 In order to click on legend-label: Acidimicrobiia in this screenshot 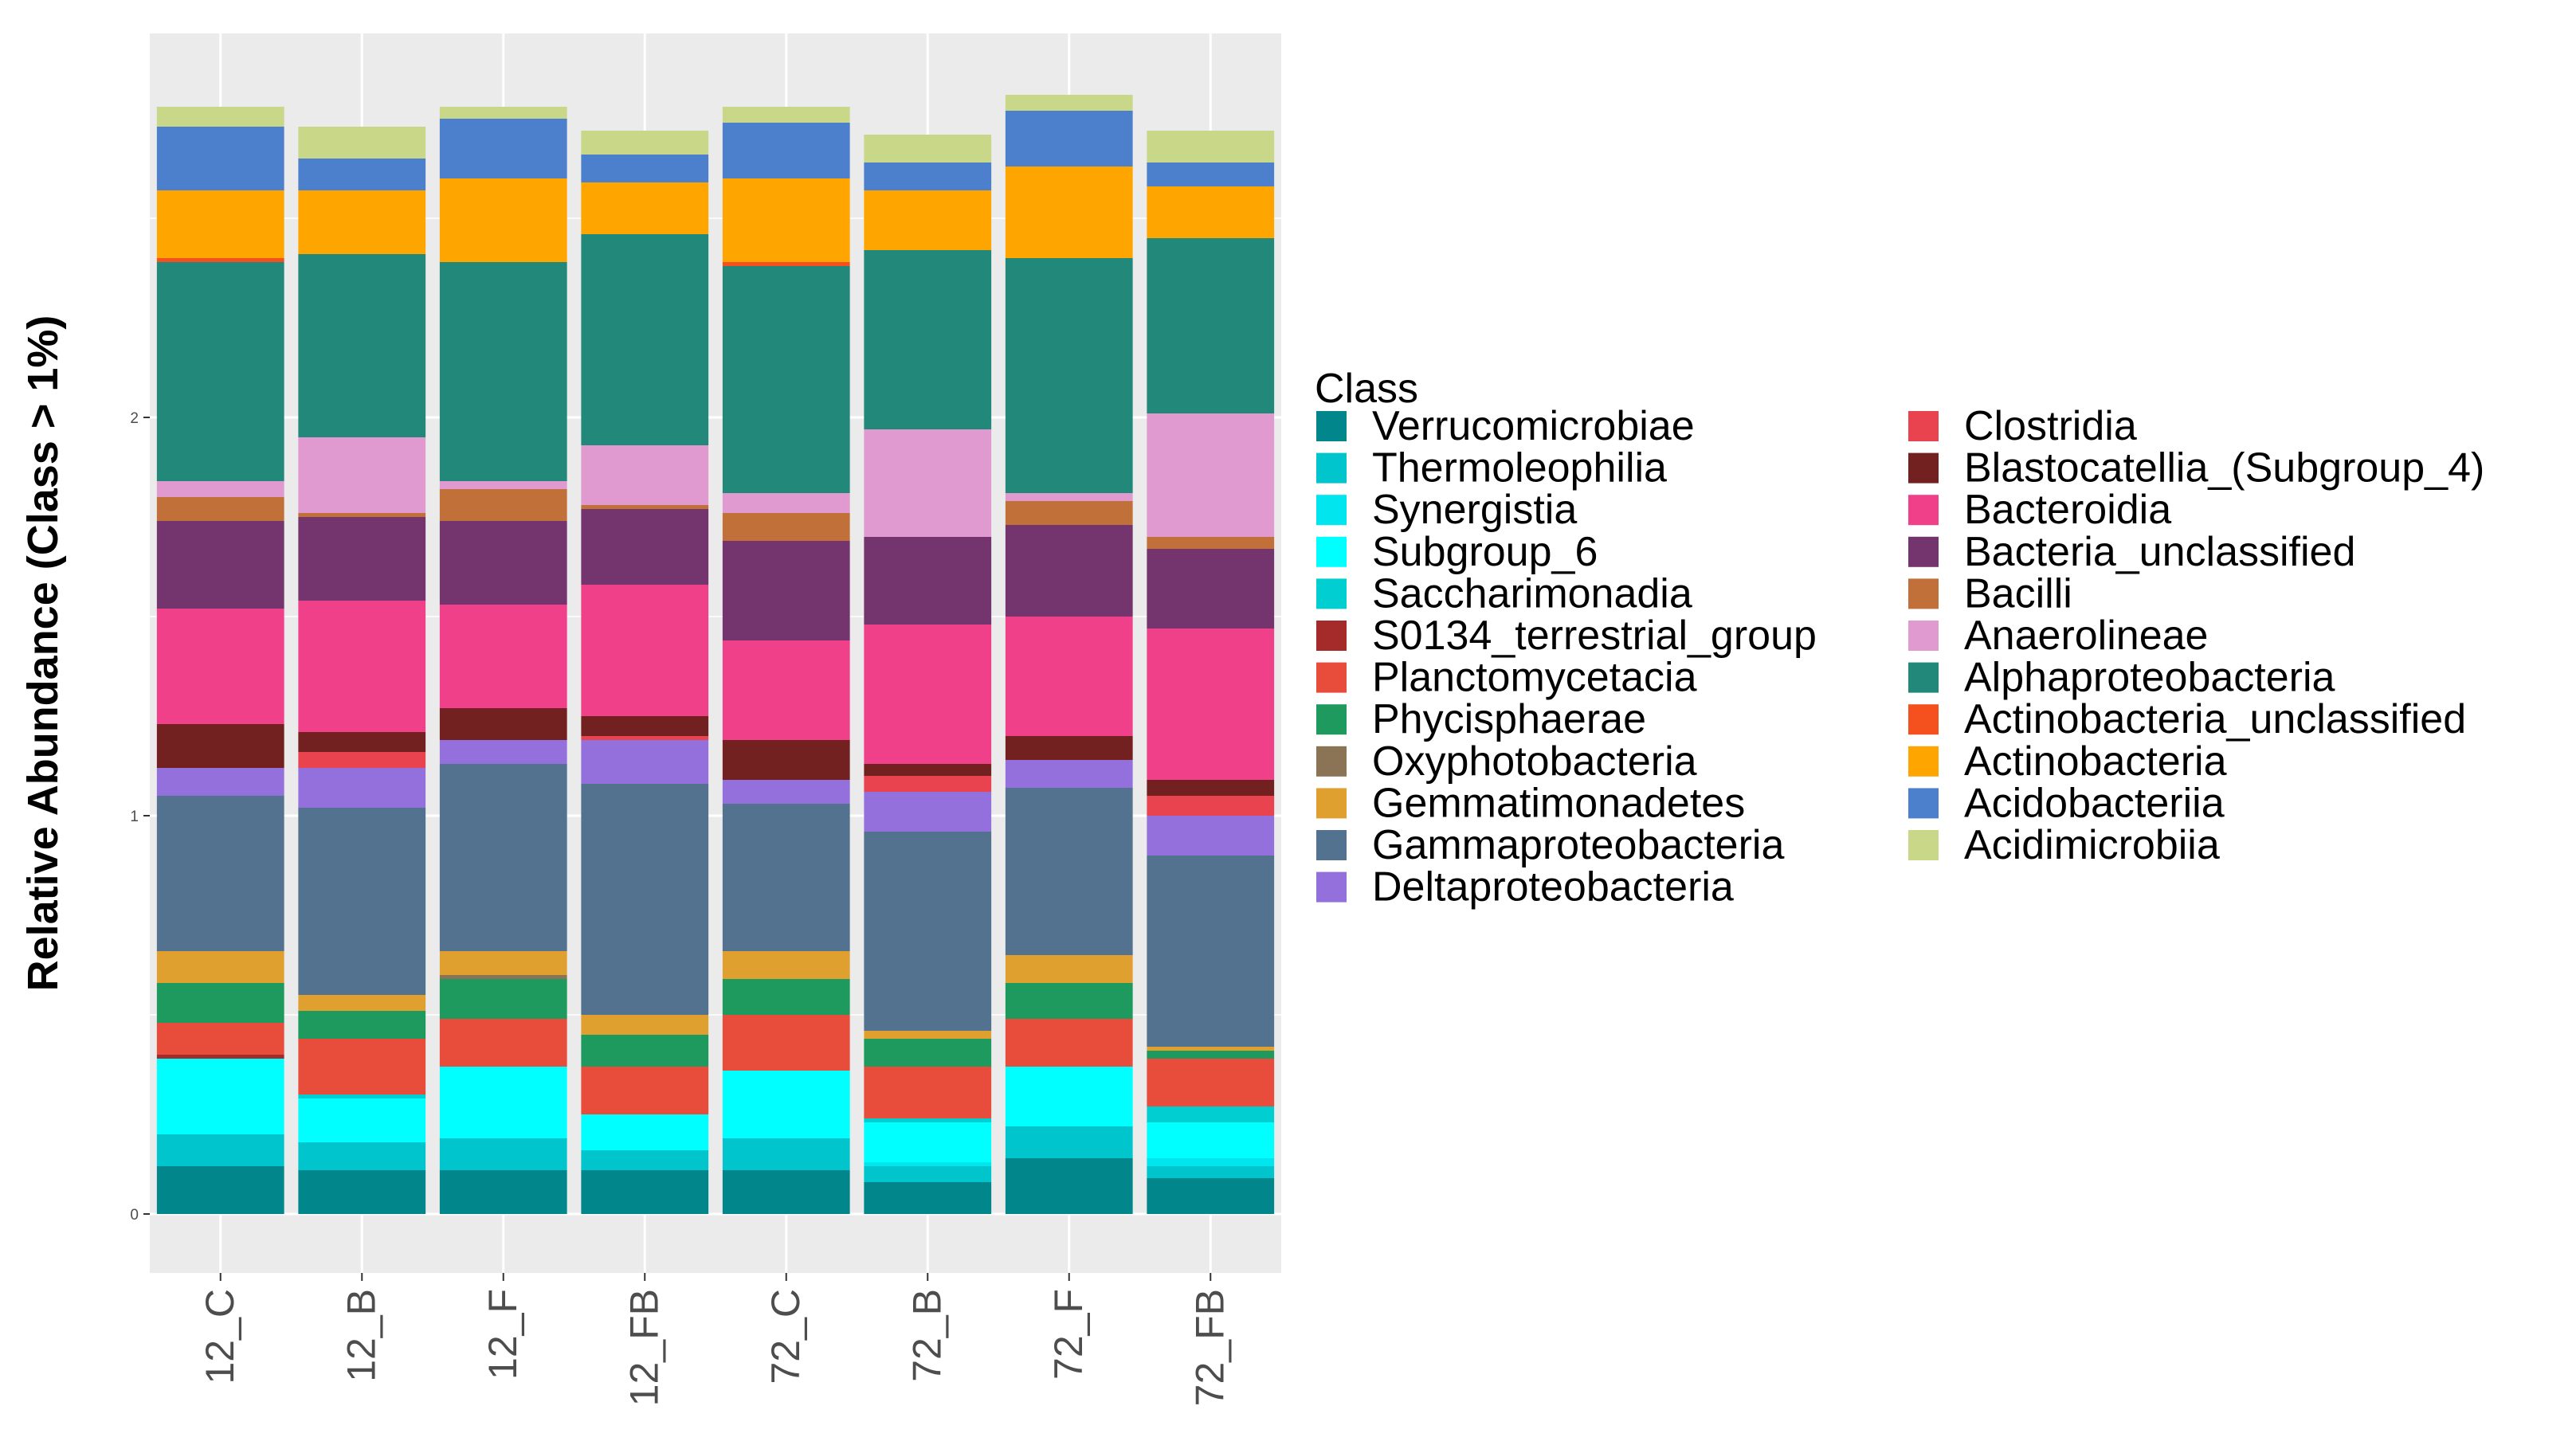, I will do `click(2092, 845)`.